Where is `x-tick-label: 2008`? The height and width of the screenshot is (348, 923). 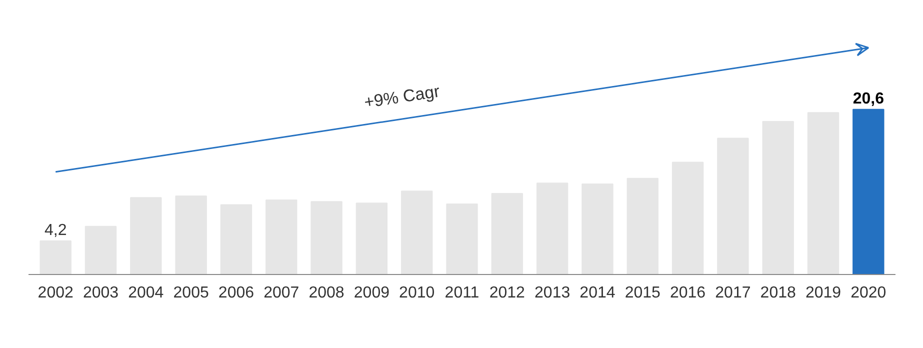
x-tick-label: 2008 is located at coordinates (326, 293).